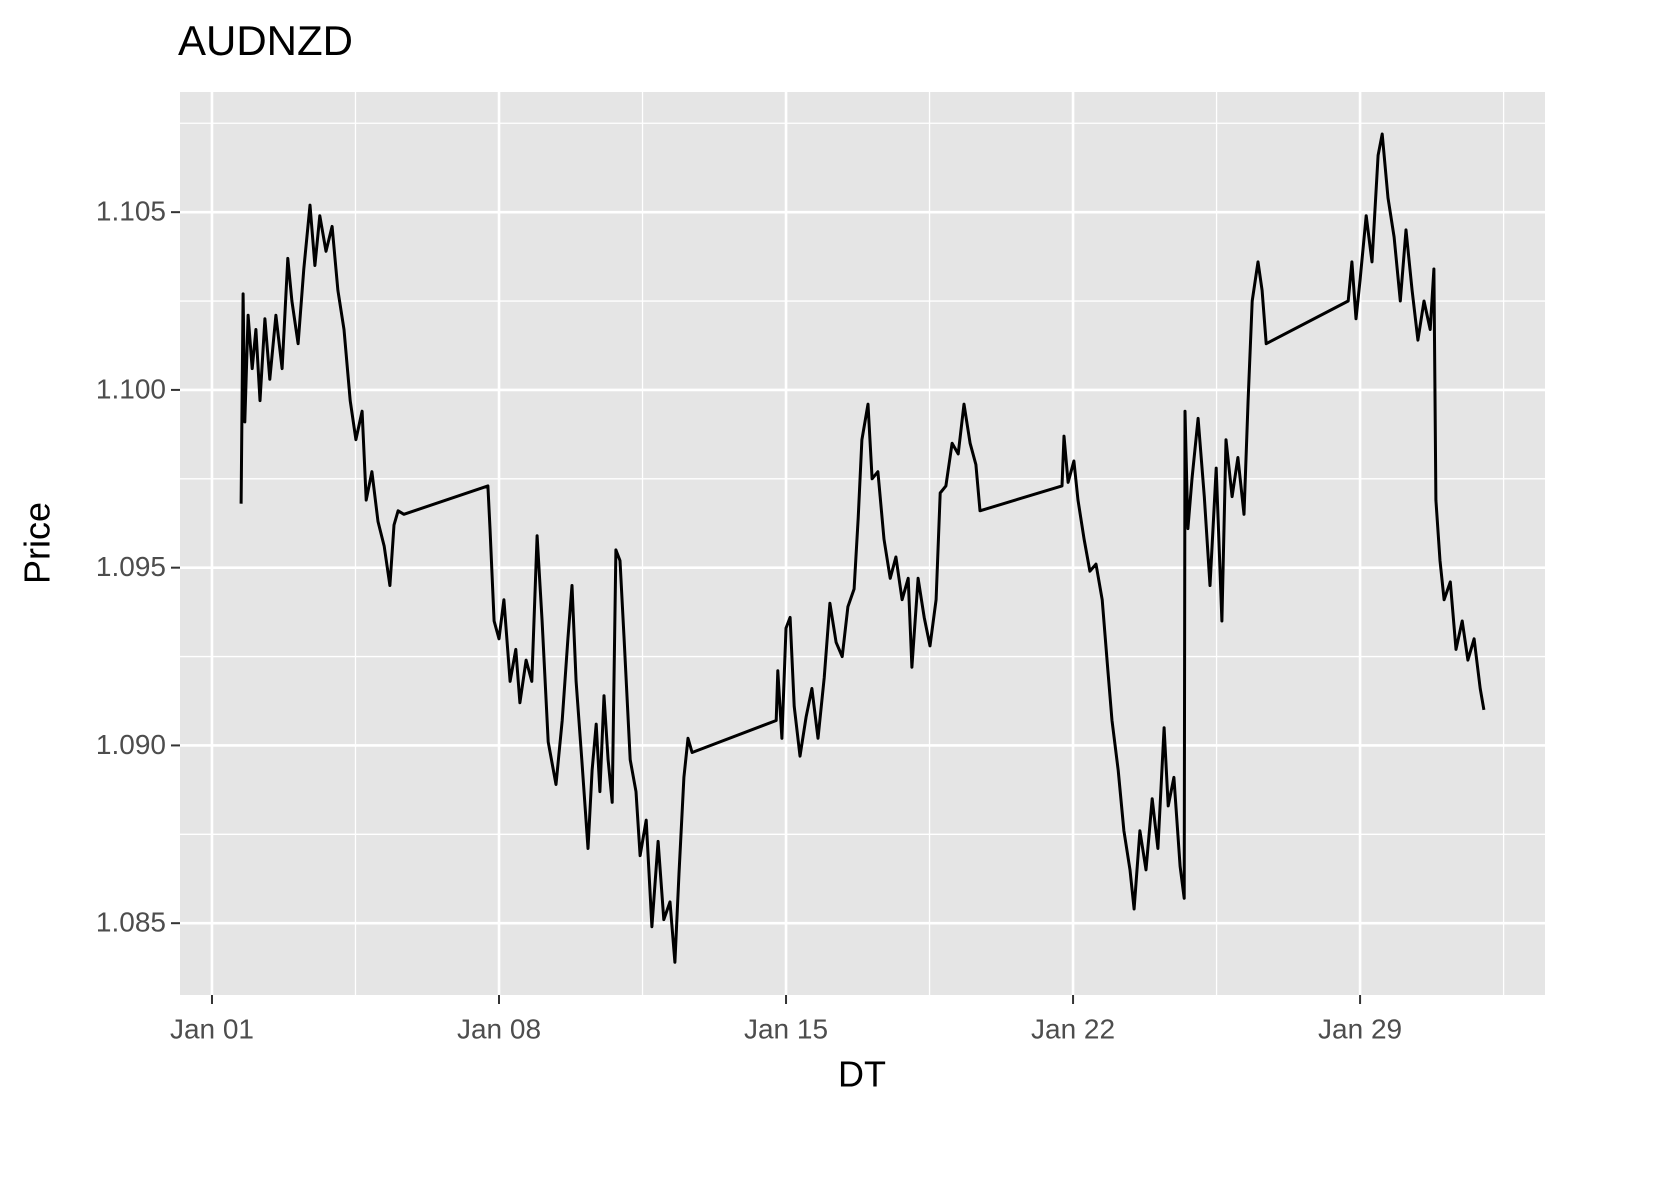 The width and height of the screenshot is (1653, 1181). What do you see at coordinates (786, 1028) in the screenshot?
I see `x-tick-label: Jan 15` at bounding box center [786, 1028].